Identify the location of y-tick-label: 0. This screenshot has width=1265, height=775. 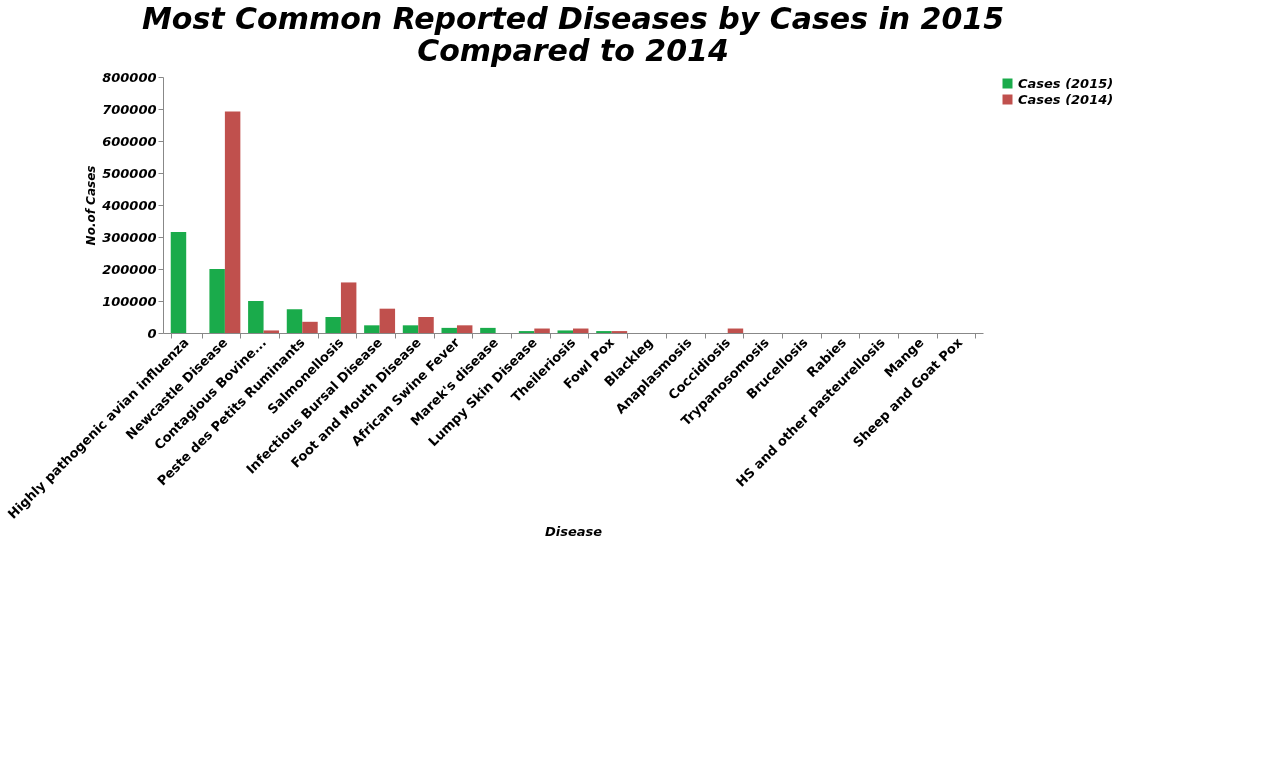
(152, 333).